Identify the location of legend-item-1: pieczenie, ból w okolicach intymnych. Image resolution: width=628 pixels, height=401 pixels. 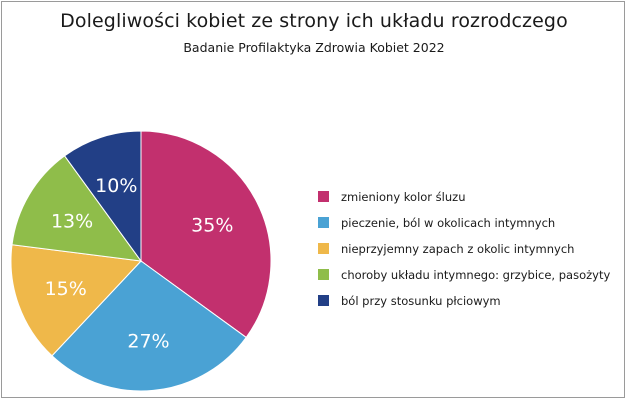
(464, 222).